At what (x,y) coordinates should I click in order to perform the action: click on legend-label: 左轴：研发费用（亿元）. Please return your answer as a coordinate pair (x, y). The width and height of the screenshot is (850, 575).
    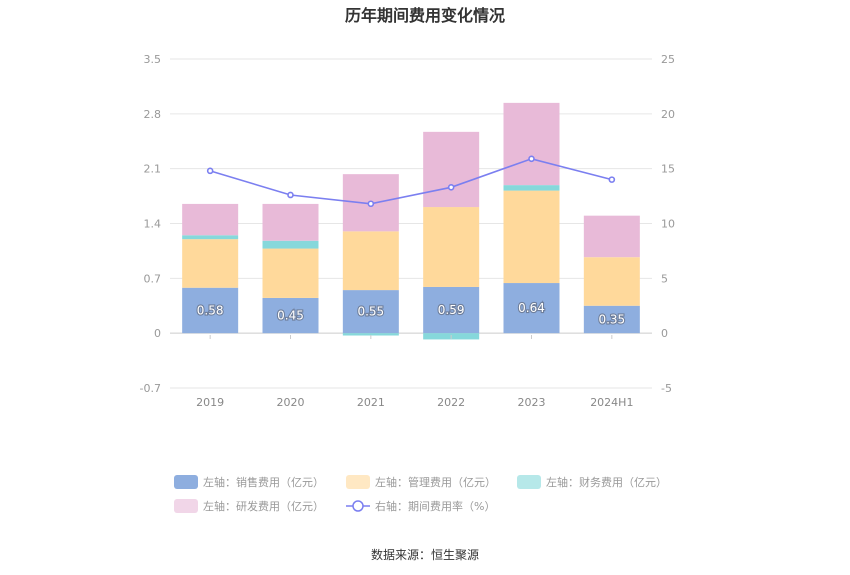
    Looking at the image, I should click on (263, 506).